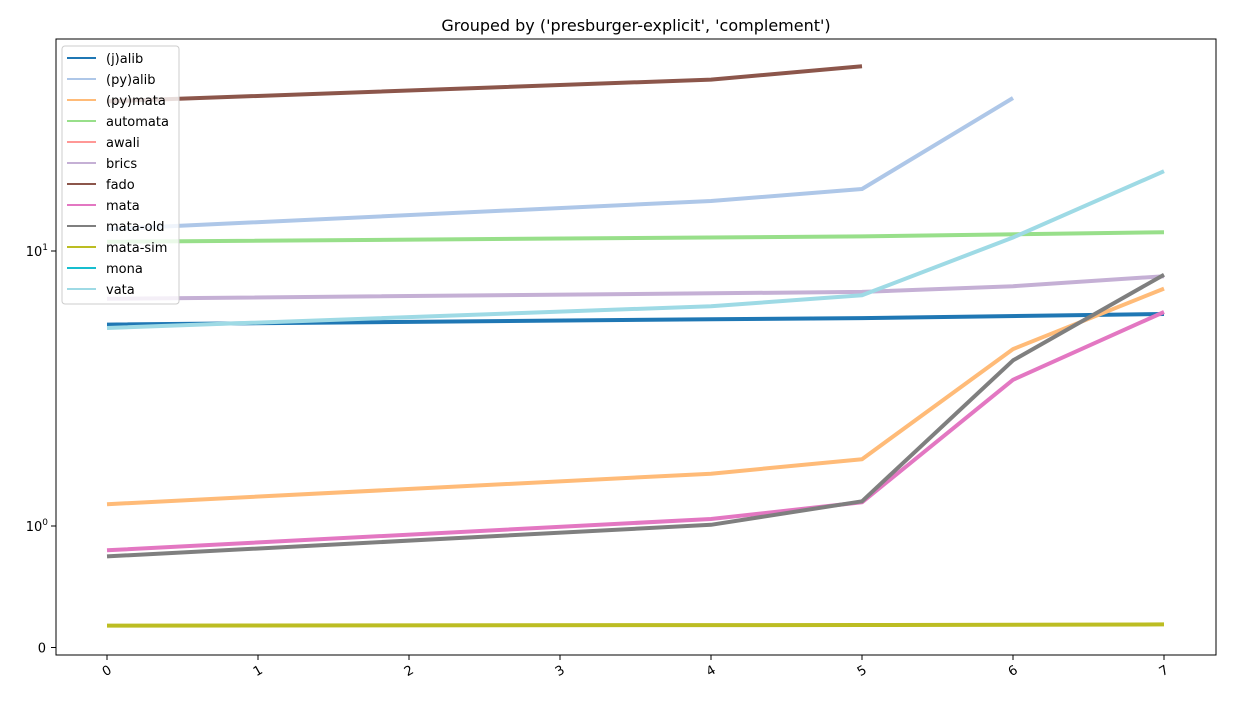  Describe the element at coordinates (484, 84) in the screenshot. I see `series-line-fado` at that location.